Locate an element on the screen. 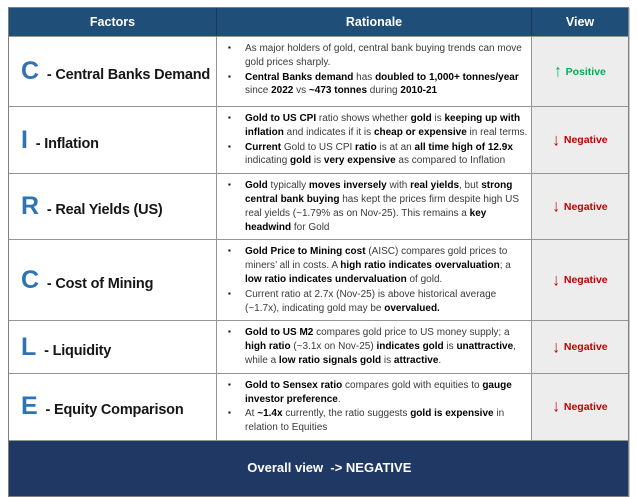 The width and height of the screenshot is (637, 497). header-label-view: View is located at coordinates (580, 22).